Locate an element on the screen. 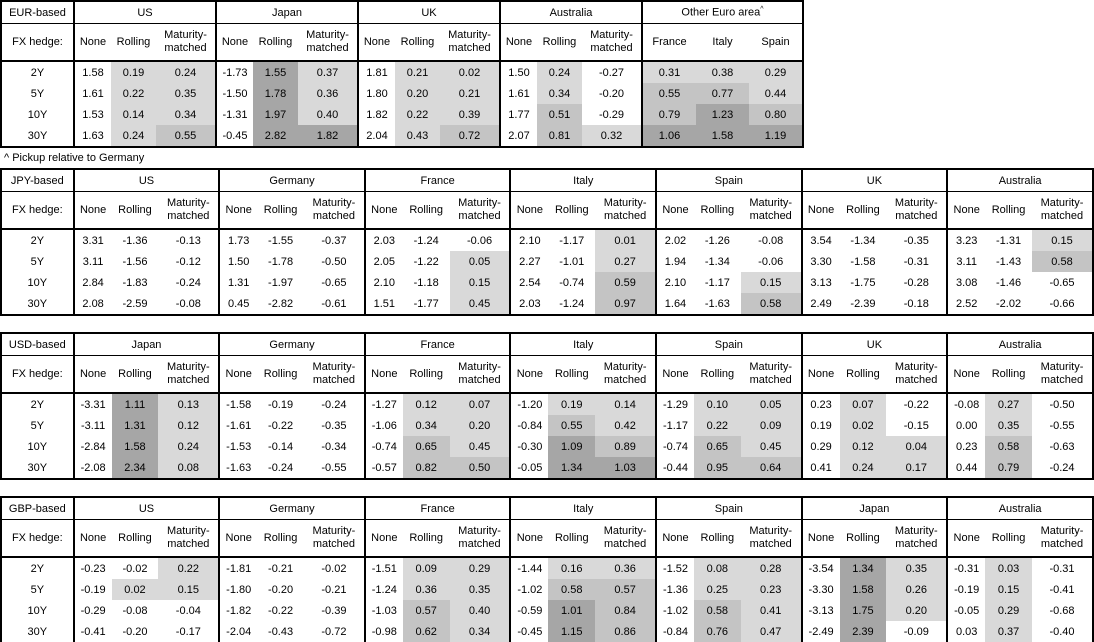 Image resolution: width=1094 pixels, height=642 pixels. value-cell: -1.50 is located at coordinates (234, 93).